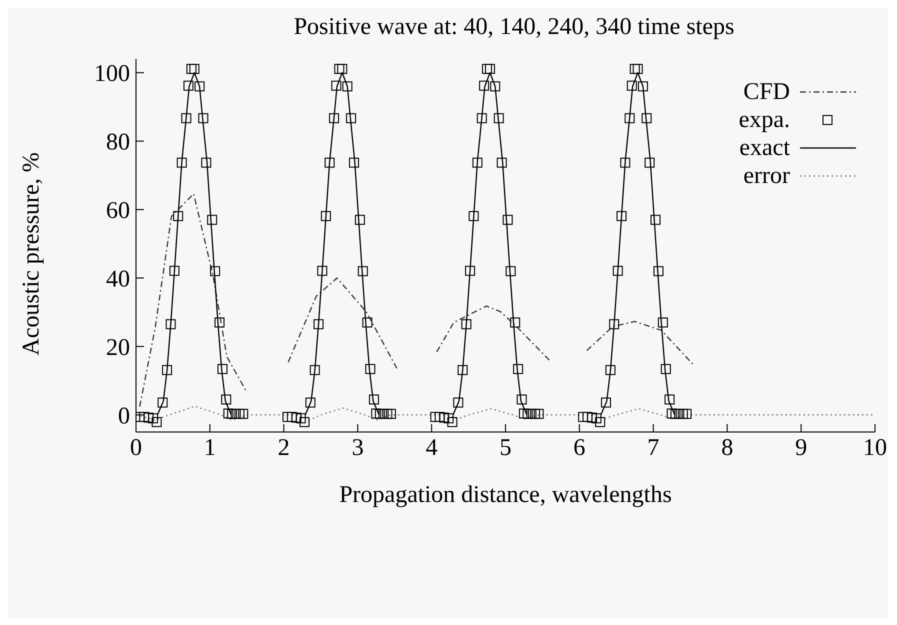  Describe the element at coordinates (764, 148) in the screenshot. I see `legend-label: exact` at that location.